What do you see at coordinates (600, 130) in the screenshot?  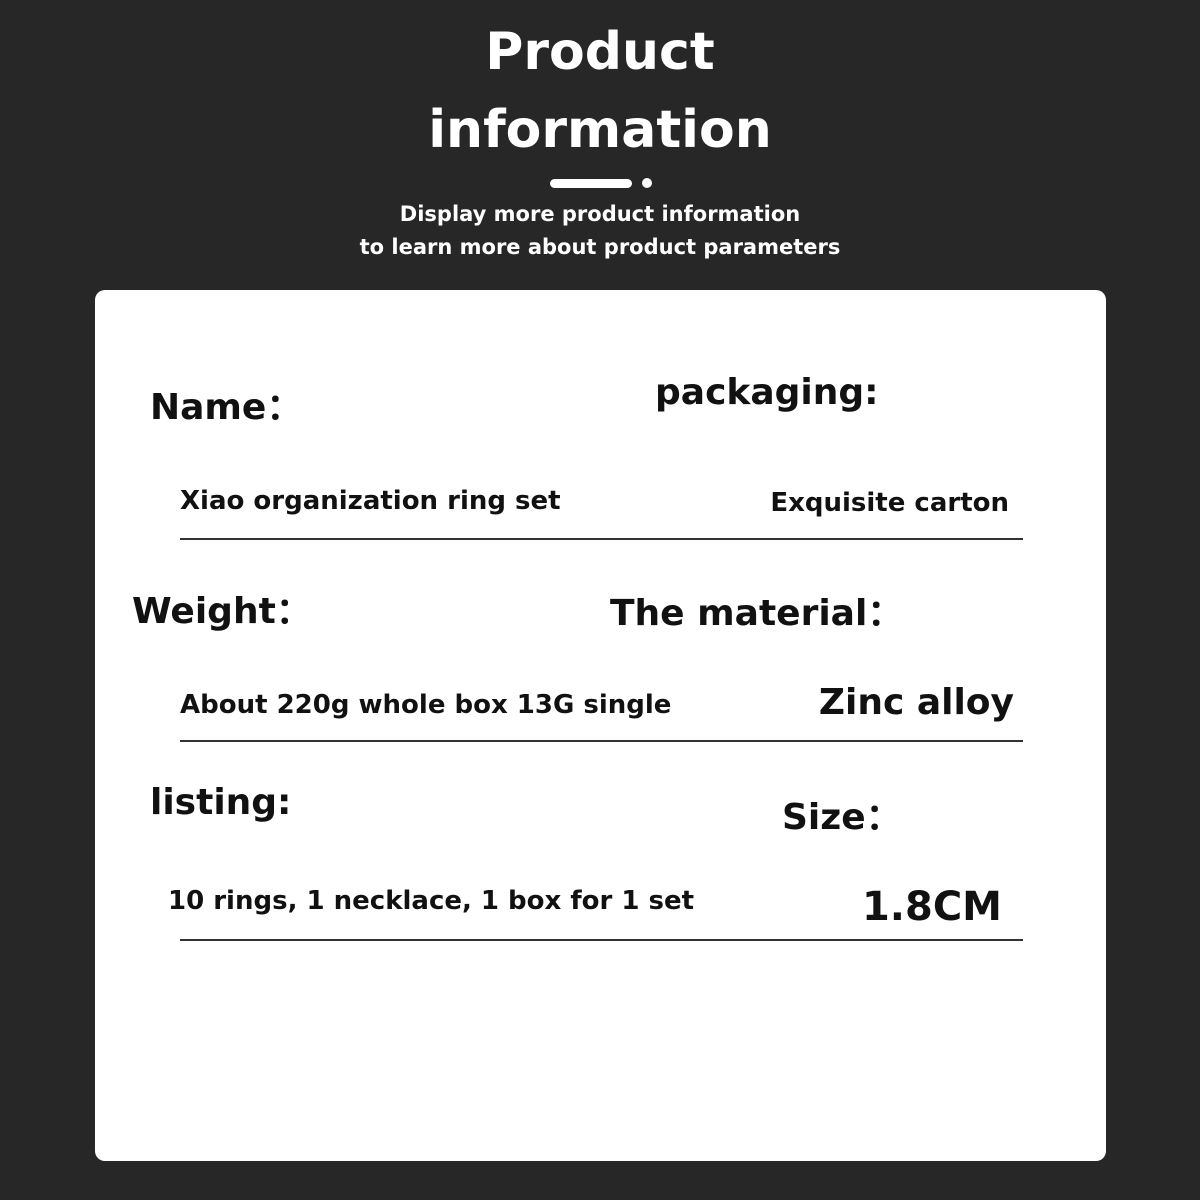 I see `page-title-line2: information` at bounding box center [600, 130].